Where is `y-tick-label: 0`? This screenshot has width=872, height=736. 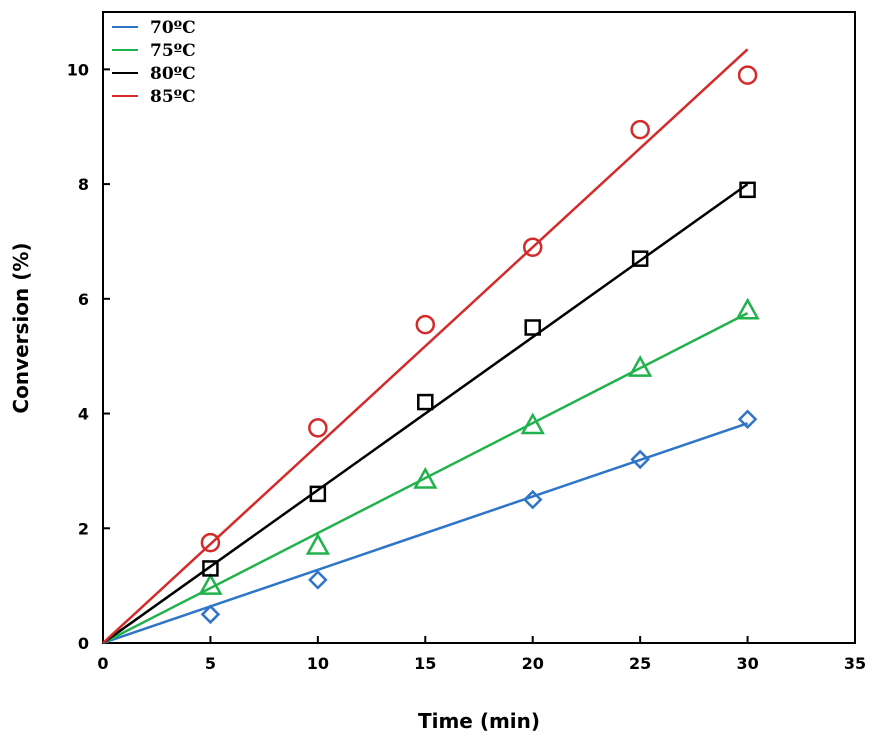 y-tick-label: 0 is located at coordinates (83, 643).